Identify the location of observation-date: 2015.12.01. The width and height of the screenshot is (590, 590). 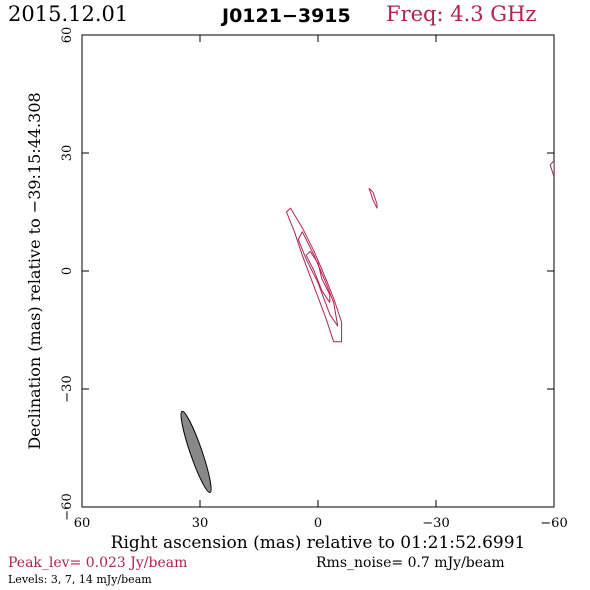
(68, 14).